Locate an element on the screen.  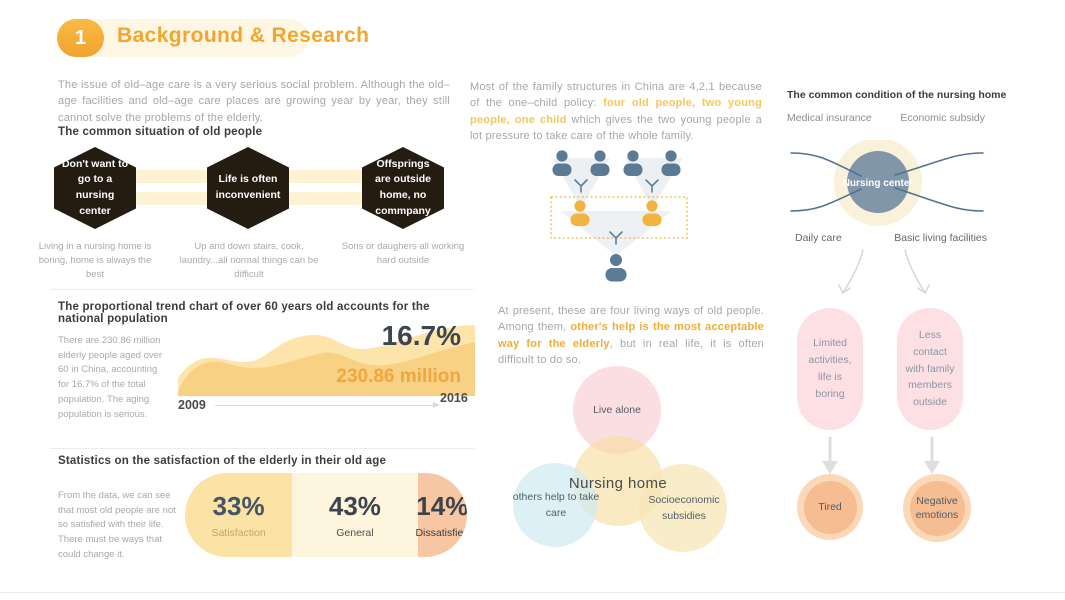
axis-year-start: 2009 is located at coordinates (192, 405).